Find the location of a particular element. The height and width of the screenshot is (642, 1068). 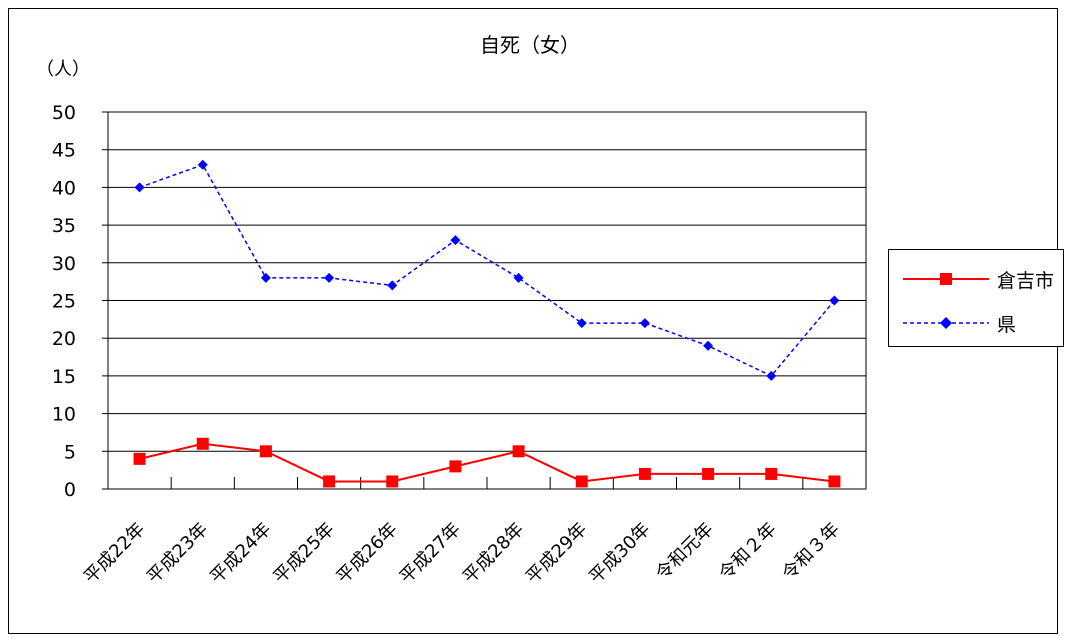

x-tick-label: 平成29年 is located at coordinates (556, 553).